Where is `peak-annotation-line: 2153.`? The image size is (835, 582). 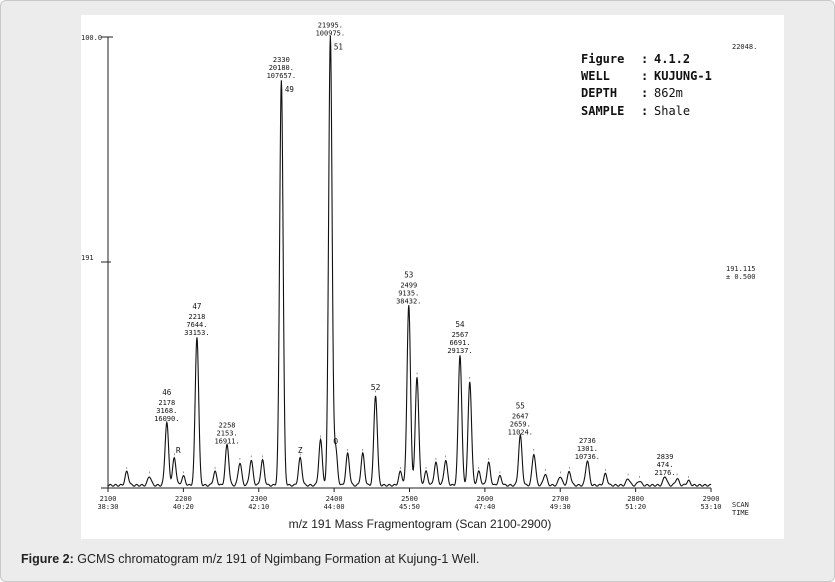
peak-annotation-line: 2153. is located at coordinates (227, 433).